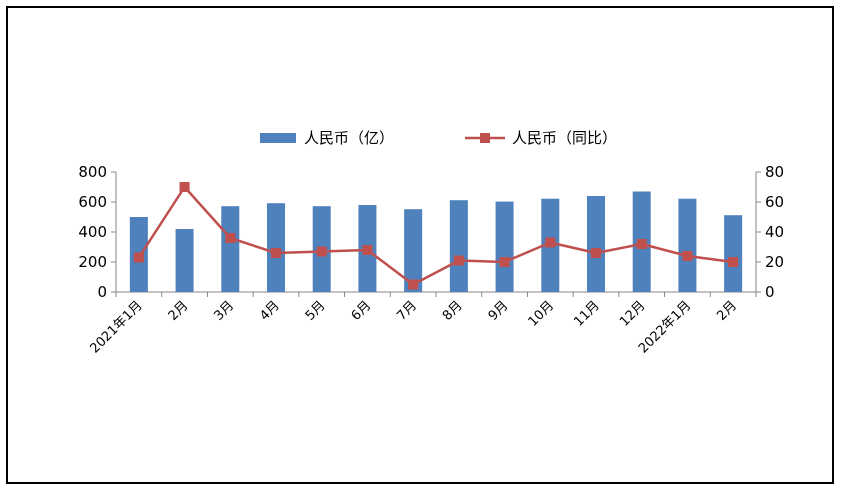 The height and width of the screenshot is (492, 842). I want to click on legend-marker-swatch, so click(485, 138).